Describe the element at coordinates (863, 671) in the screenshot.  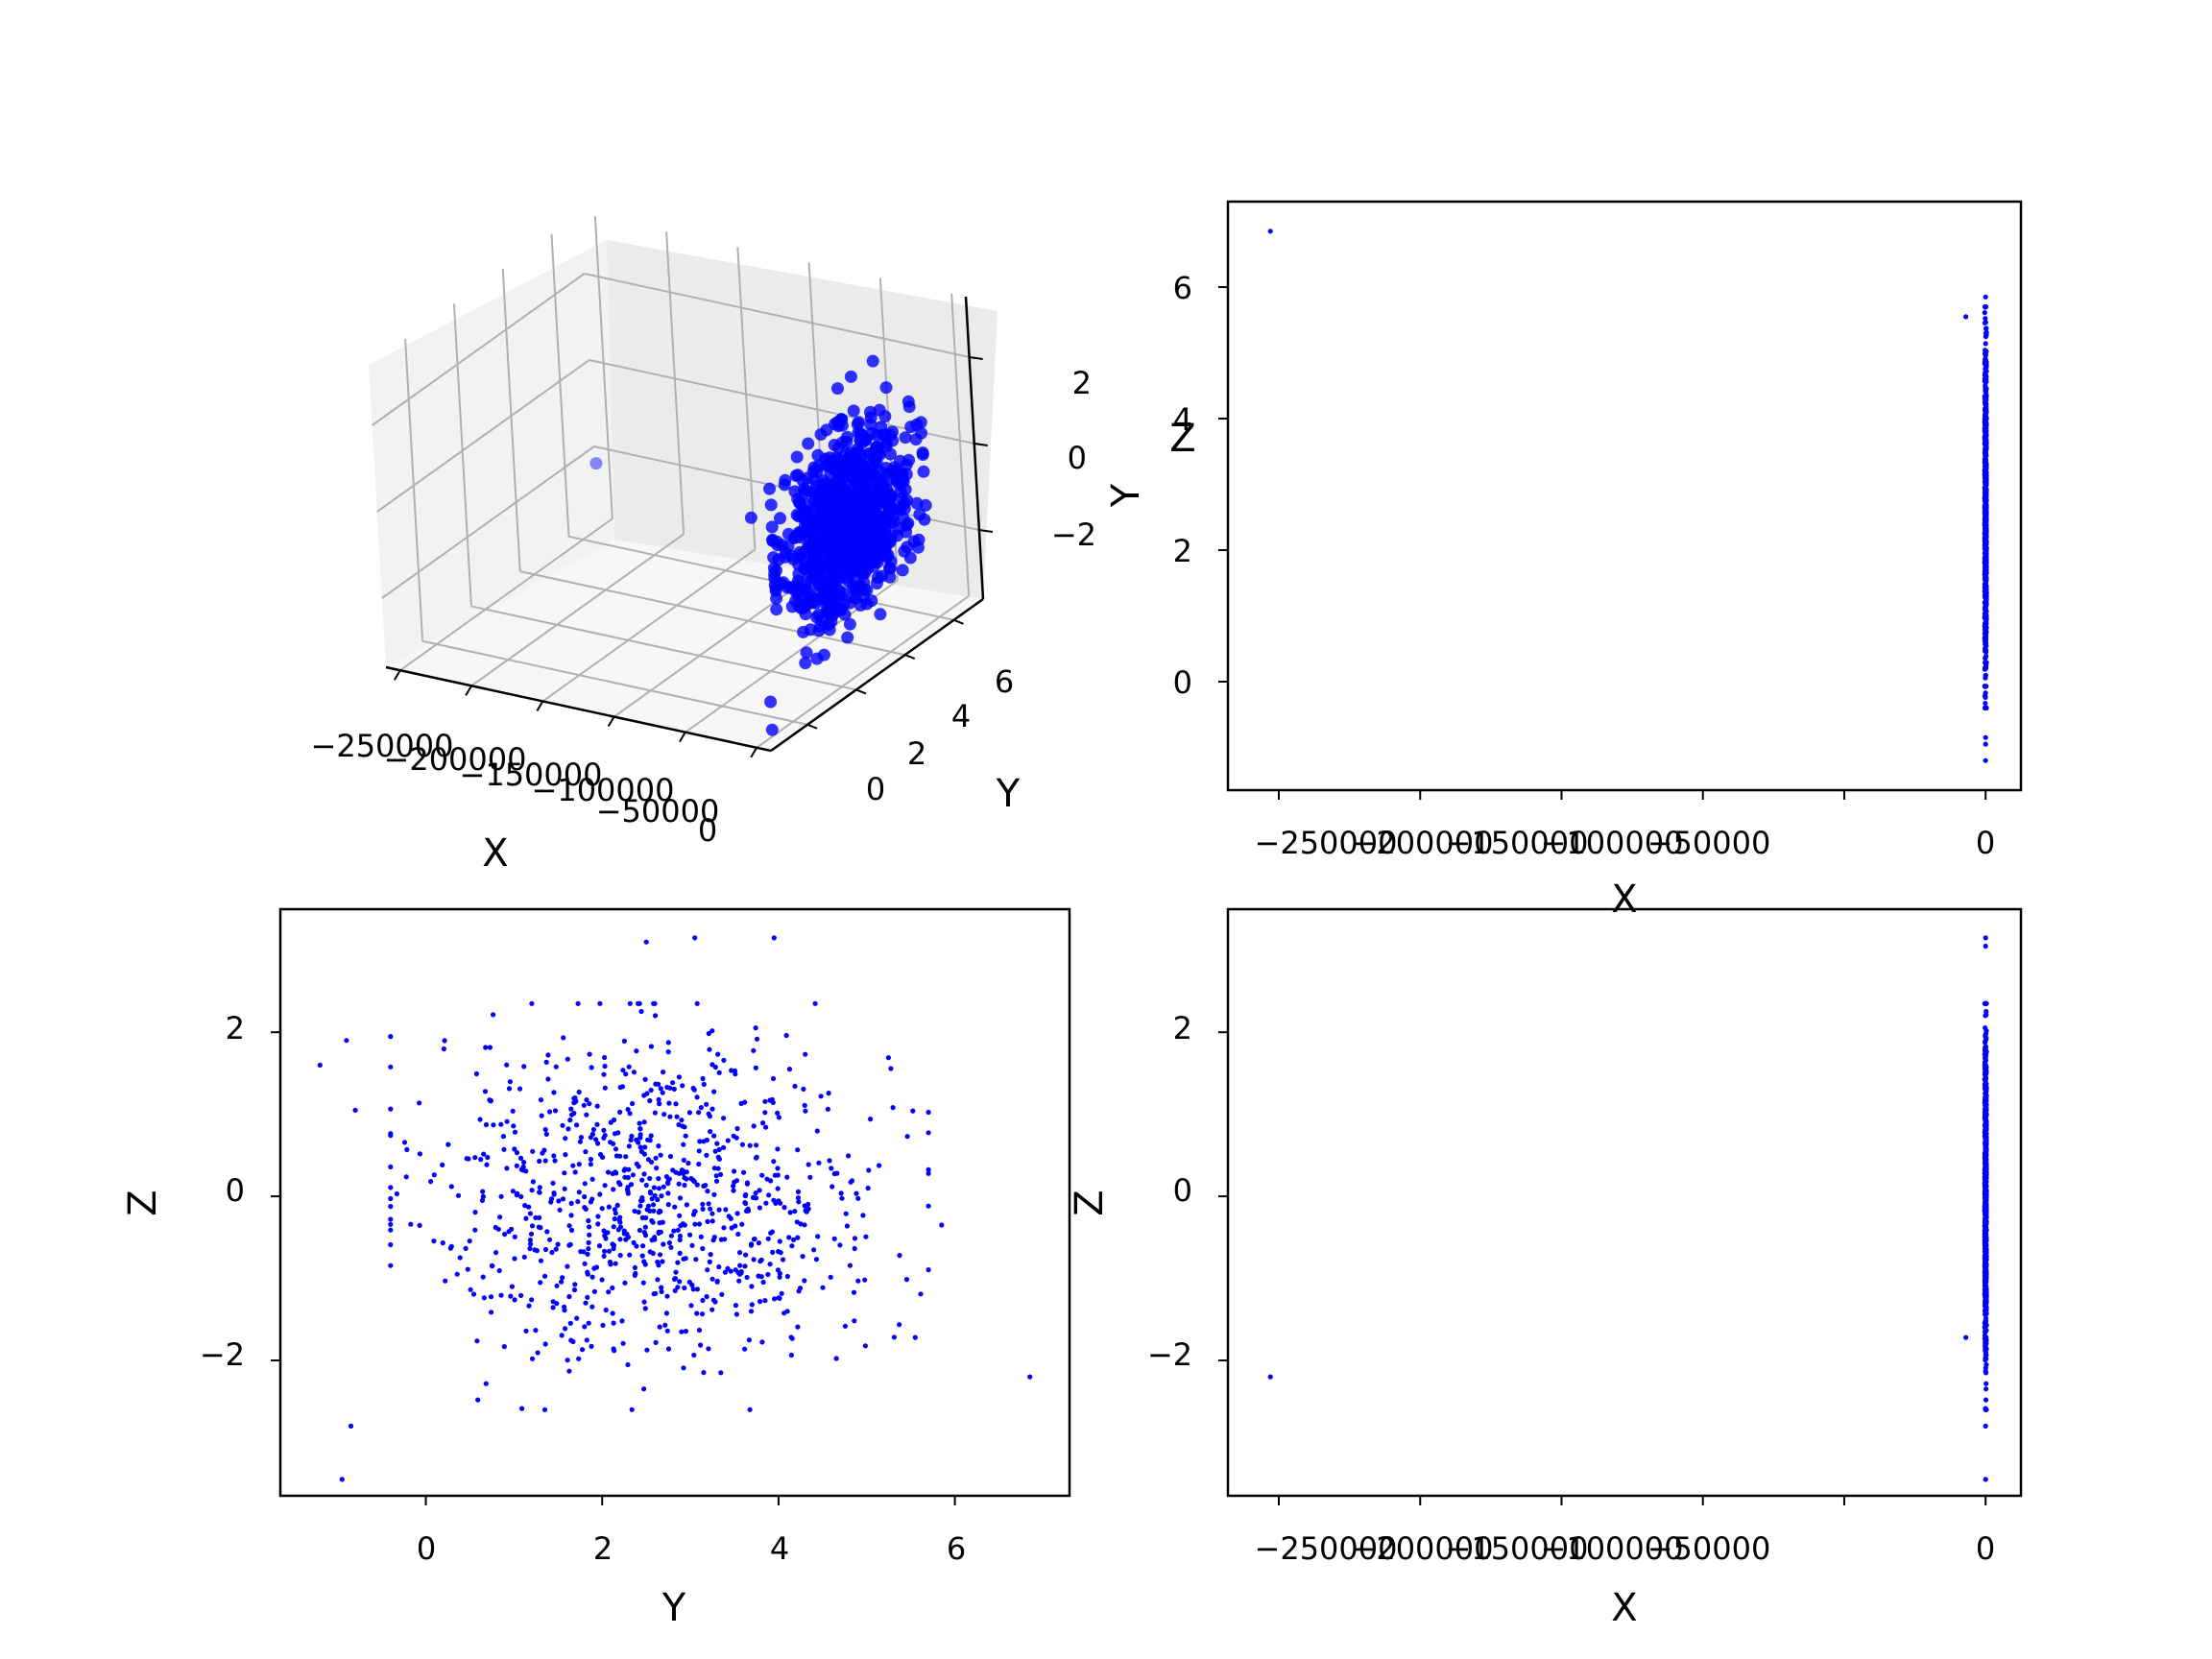
I see `grid-line` at that location.